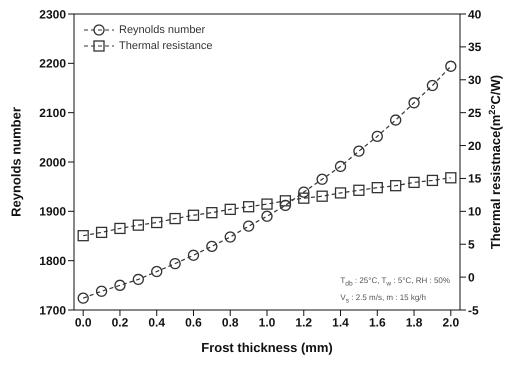 Image resolution: width=524 pixels, height=370 pixels. I want to click on x-tick-label: 1.8, so click(414, 323).